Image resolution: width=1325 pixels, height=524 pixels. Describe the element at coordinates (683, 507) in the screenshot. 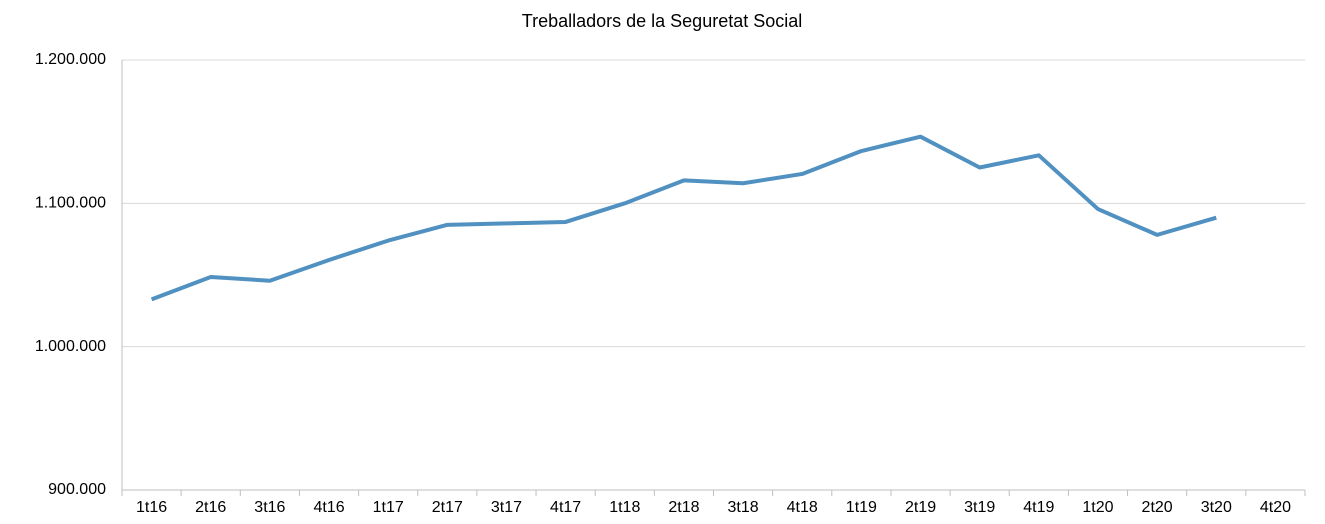

I see `x-tick-label: 2t18` at that location.